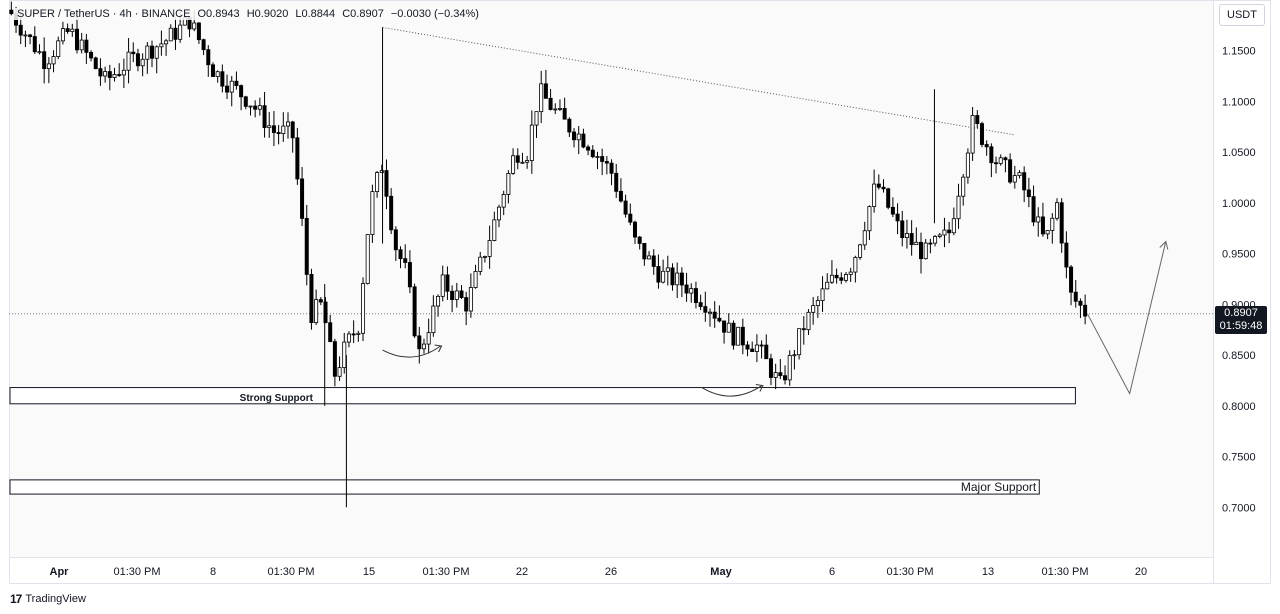  Describe the element at coordinates (1239, 255) in the screenshot. I see `y-tick-label: 0.9500` at that location.